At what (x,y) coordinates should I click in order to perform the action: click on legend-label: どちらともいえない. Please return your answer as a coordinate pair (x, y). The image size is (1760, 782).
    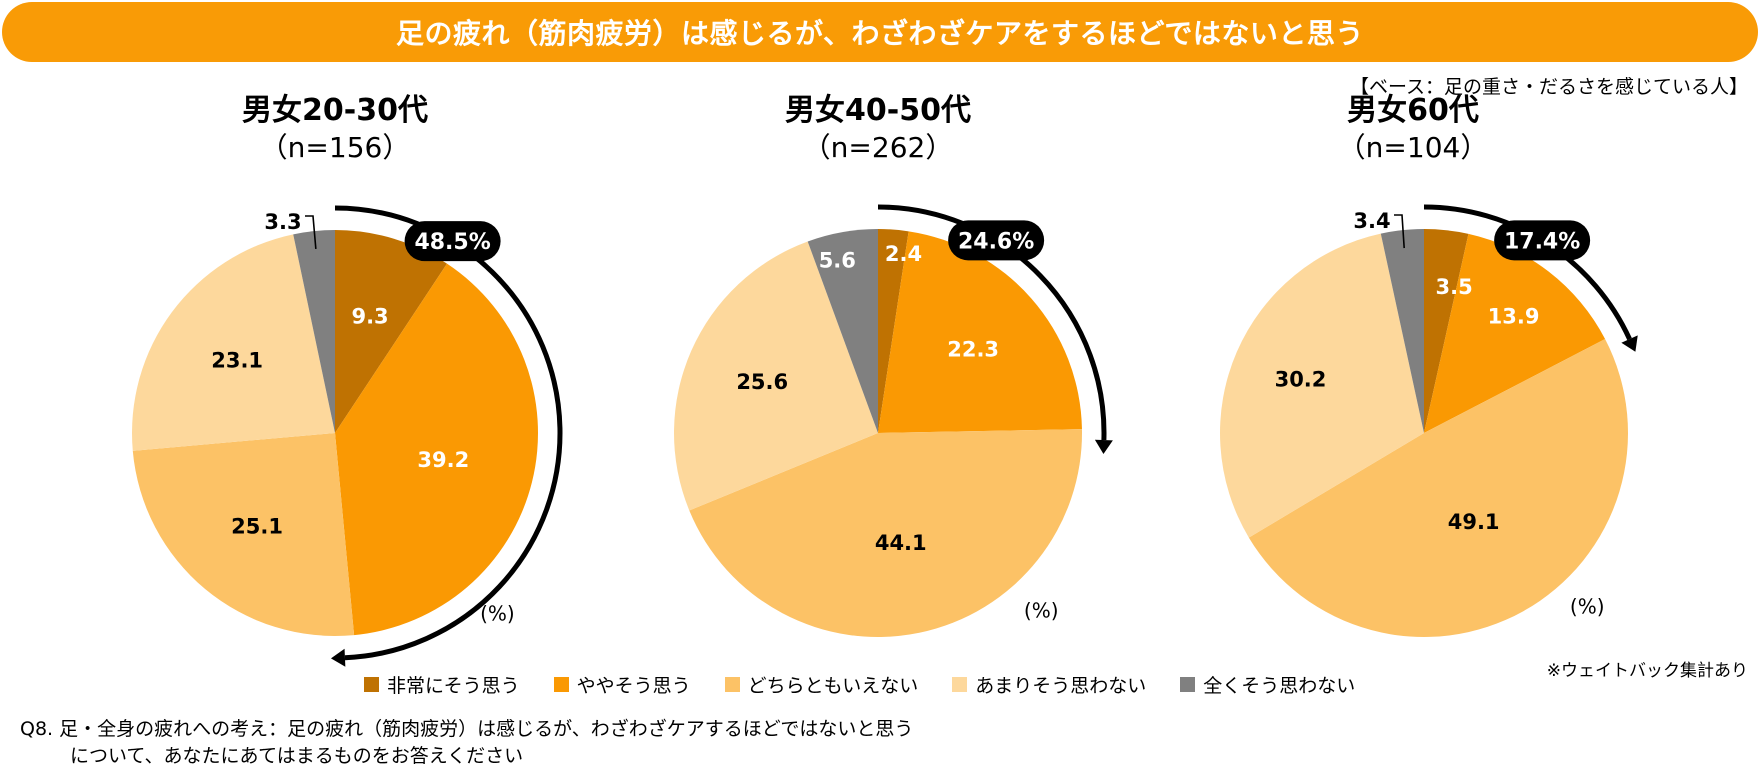
    Looking at the image, I should click on (833, 686).